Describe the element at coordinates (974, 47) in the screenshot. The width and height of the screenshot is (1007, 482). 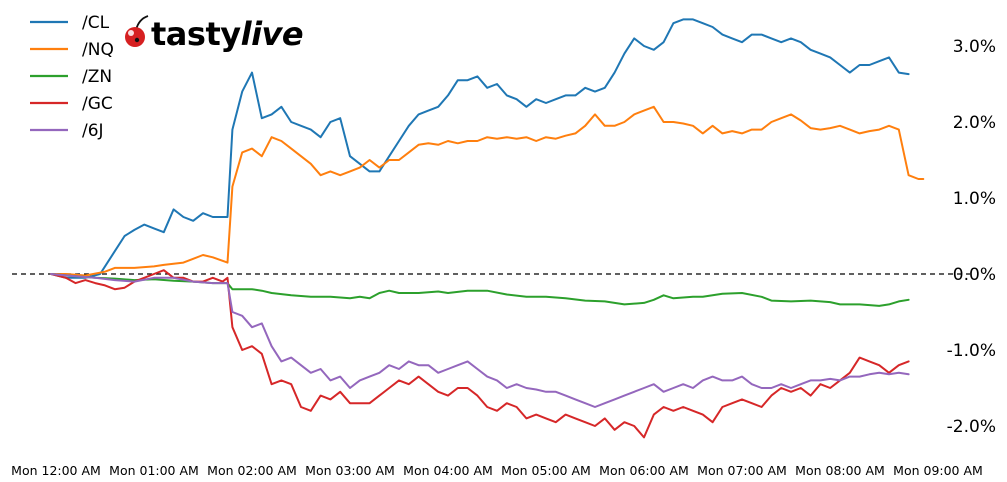
I see `y-tick-label: 3.0%` at that location.